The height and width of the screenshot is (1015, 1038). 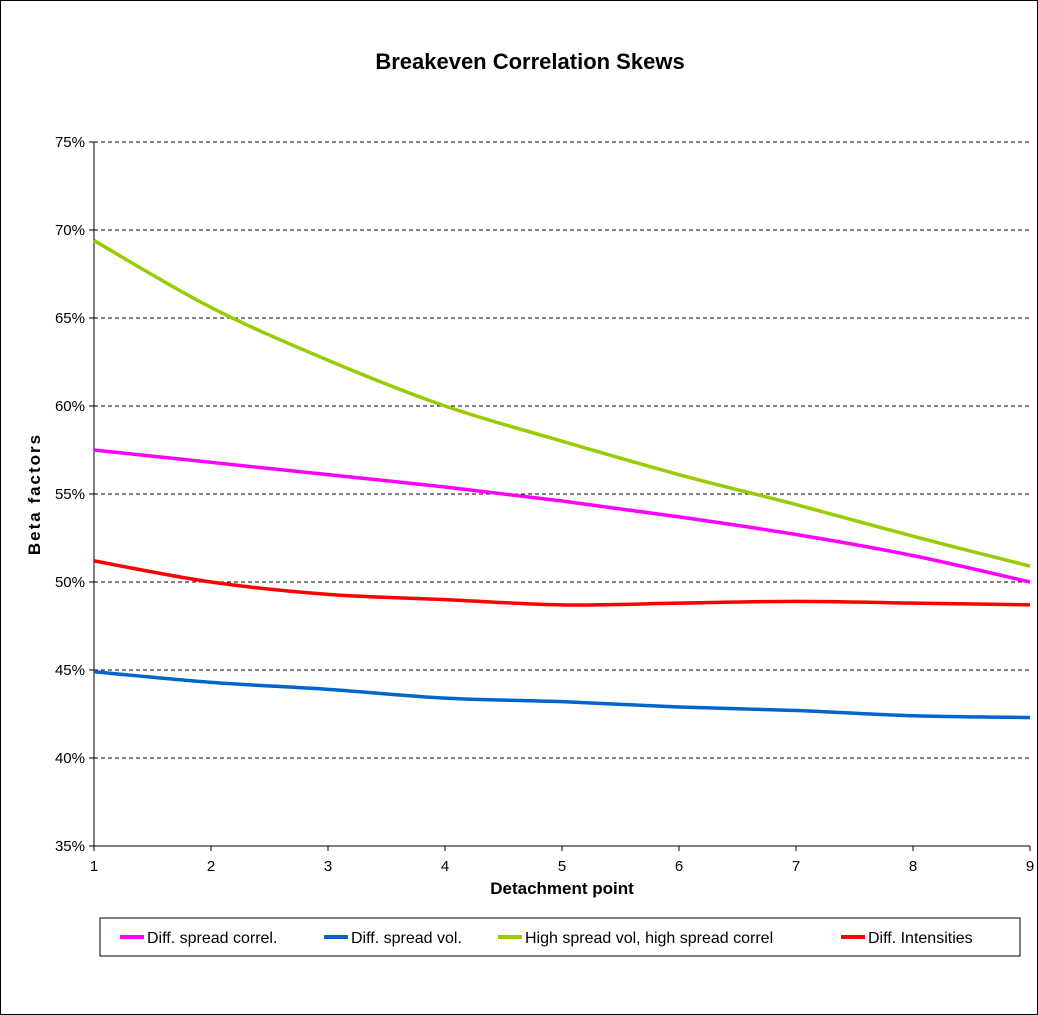 I want to click on y-tick-label: 55%, so click(x=70, y=494).